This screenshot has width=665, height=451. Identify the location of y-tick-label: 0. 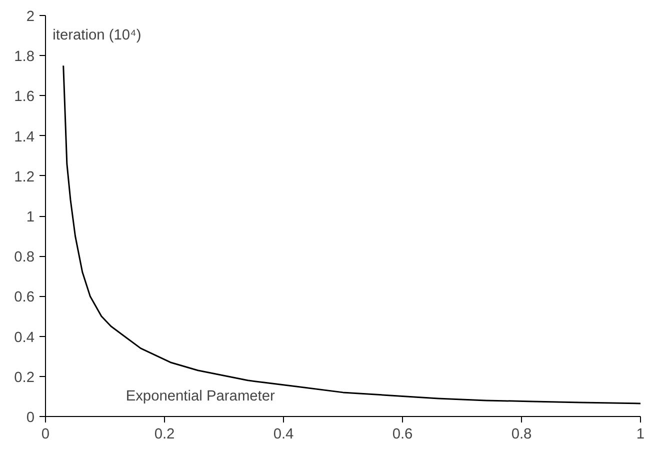
(30, 418).